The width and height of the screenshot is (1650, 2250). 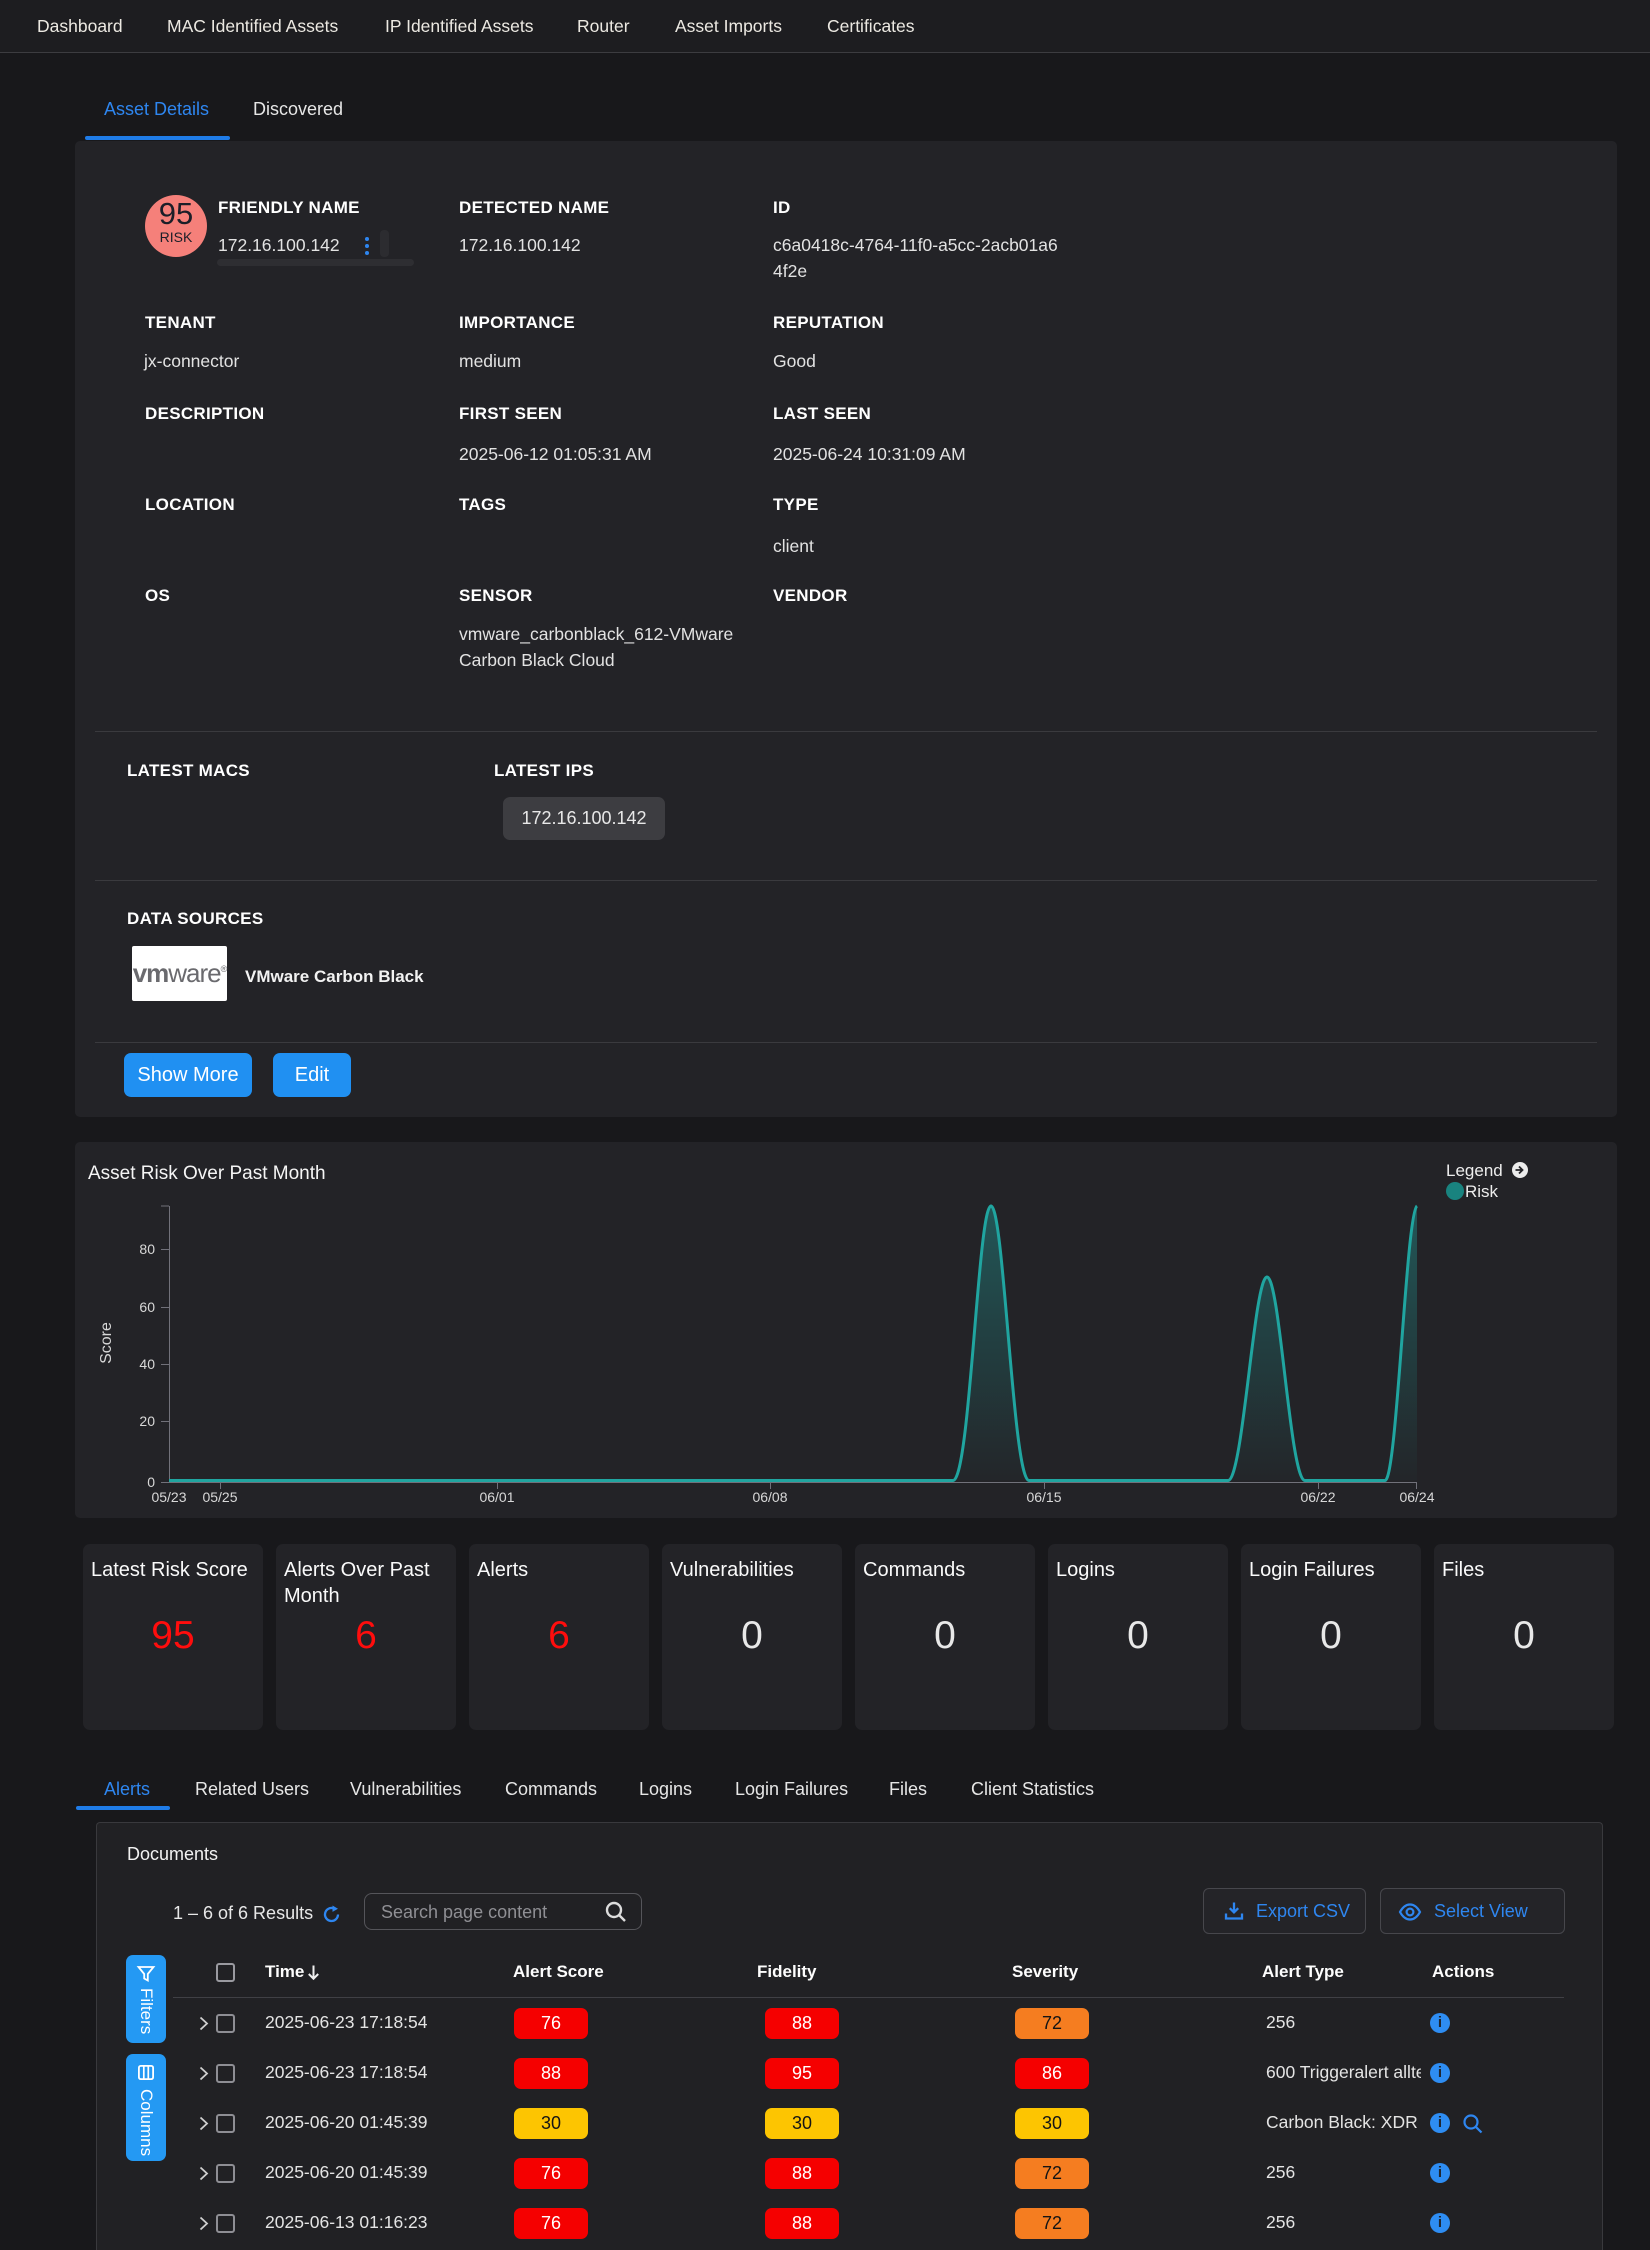 What do you see at coordinates (1317, 1497) in the screenshot?
I see `svg-text: 06/22` at bounding box center [1317, 1497].